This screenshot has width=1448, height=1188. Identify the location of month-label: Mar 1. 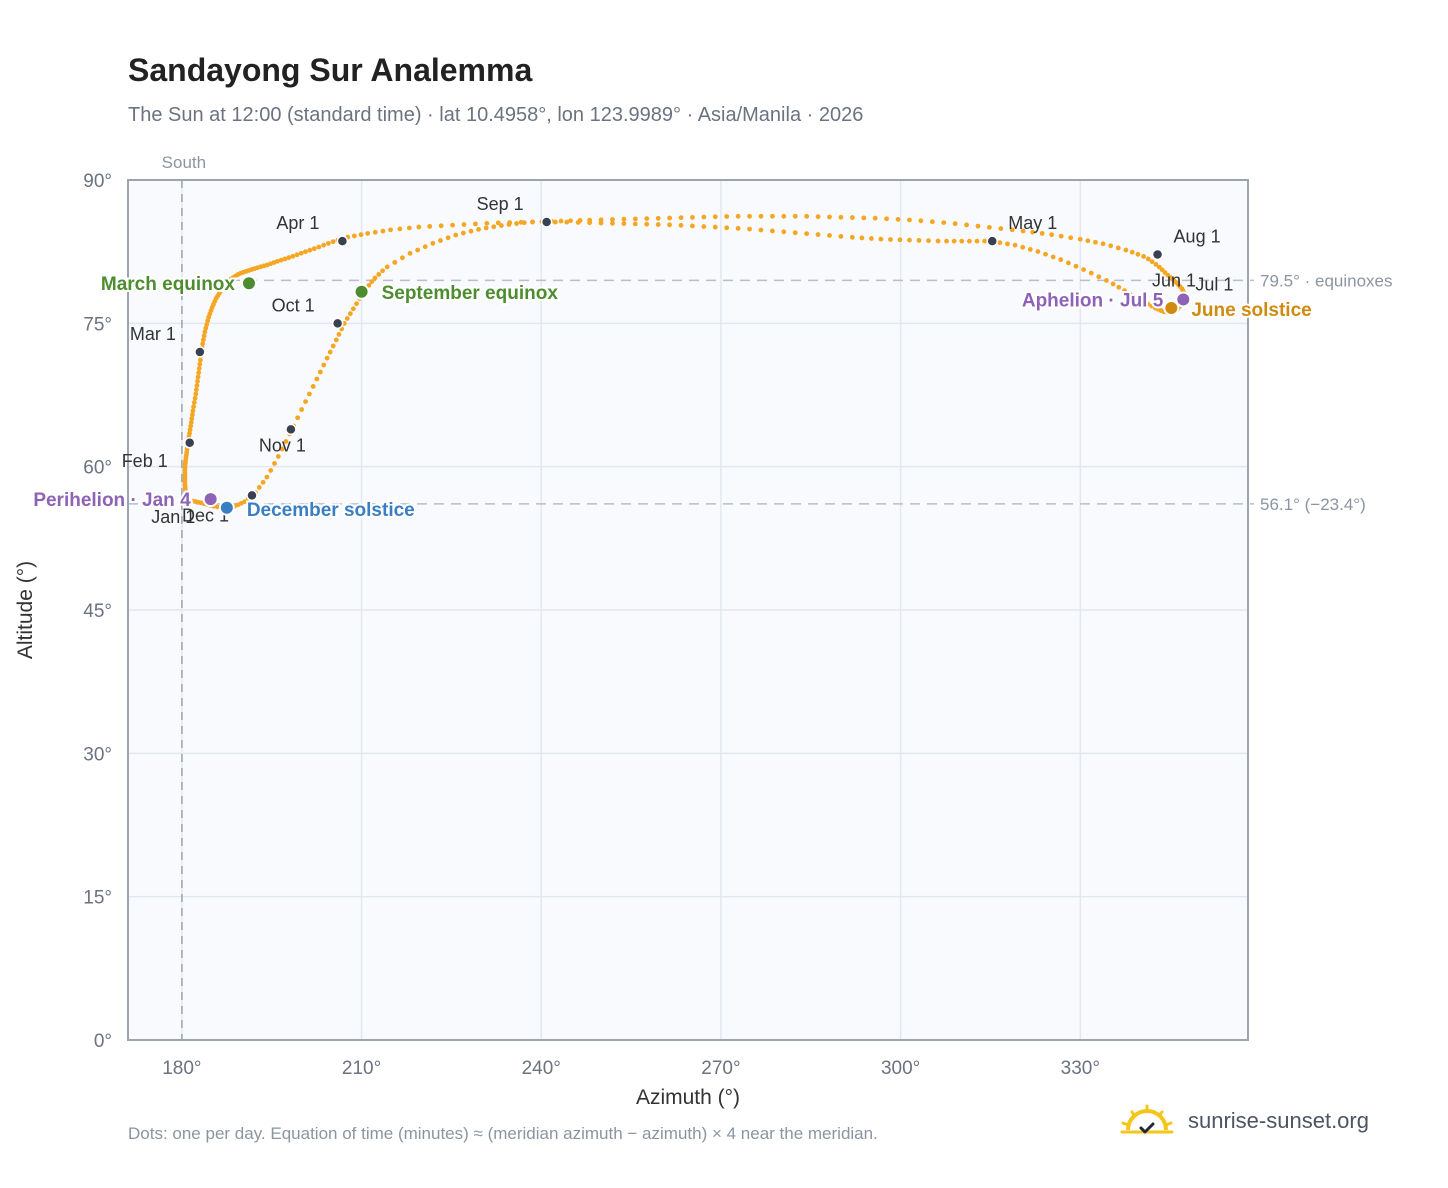
(153, 334).